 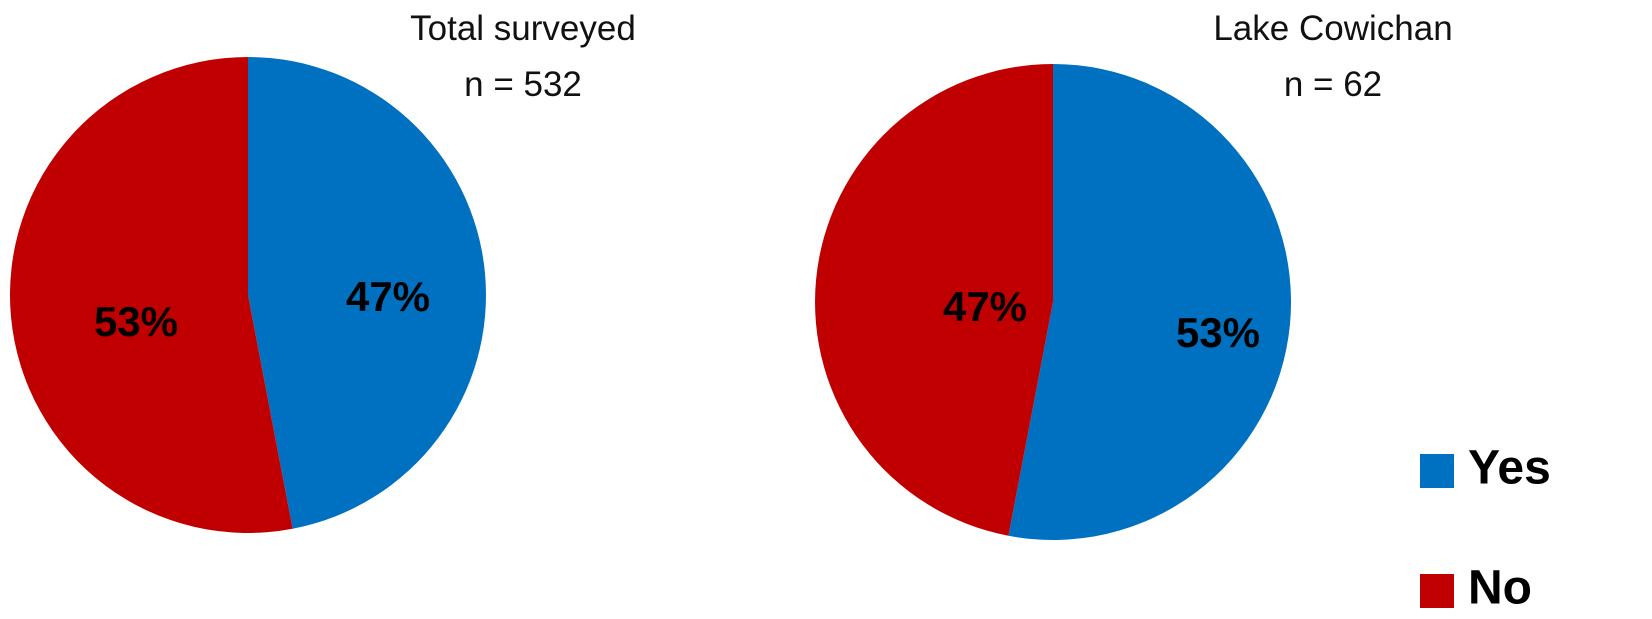 I want to click on legend-swatch-yes, so click(x=1437, y=471).